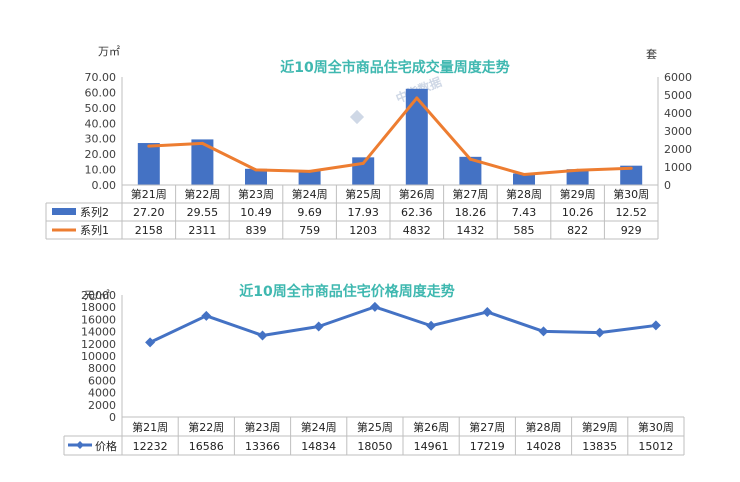 The width and height of the screenshot is (740, 482). What do you see at coordinates (374, 446) in the screenshot?
I see `price-value-label: 18050` at bounding box center [374, 446].